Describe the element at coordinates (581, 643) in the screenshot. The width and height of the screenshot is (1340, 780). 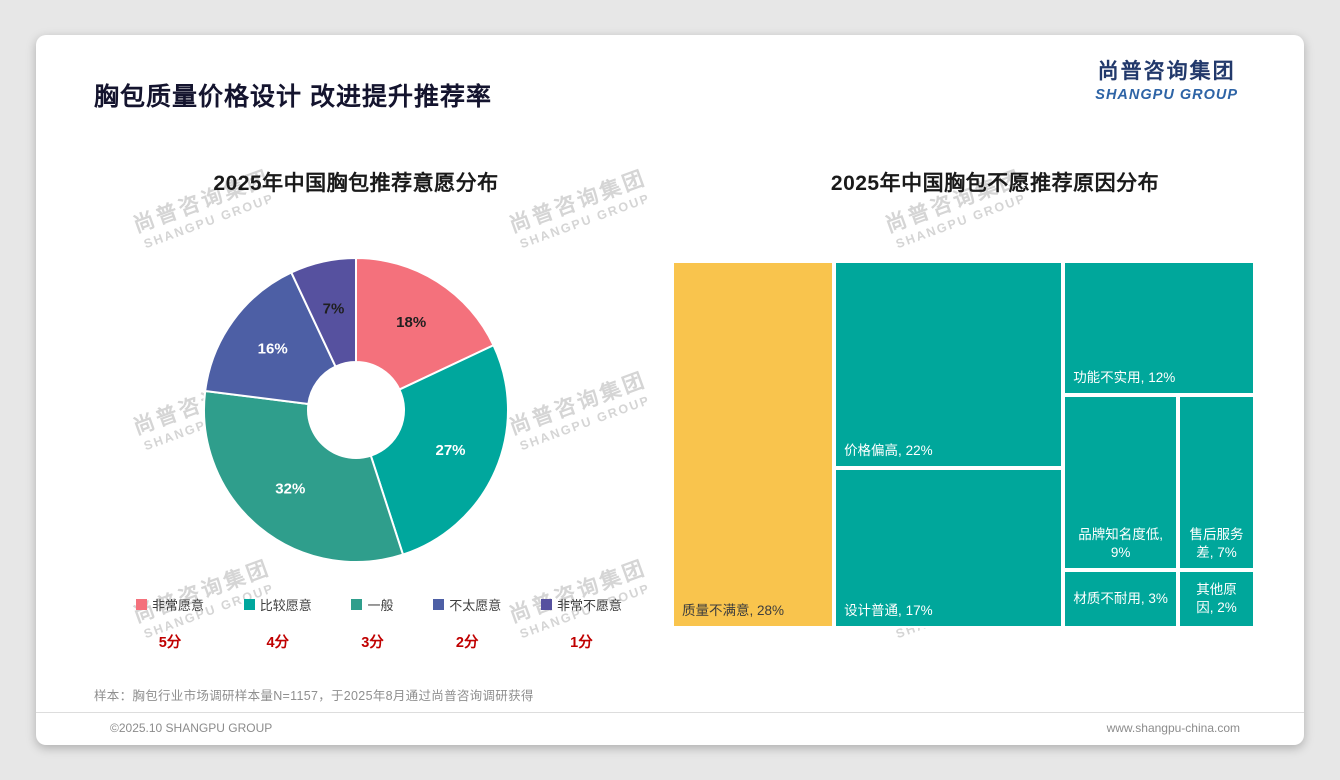
I see `score-label: 1分` at that location.